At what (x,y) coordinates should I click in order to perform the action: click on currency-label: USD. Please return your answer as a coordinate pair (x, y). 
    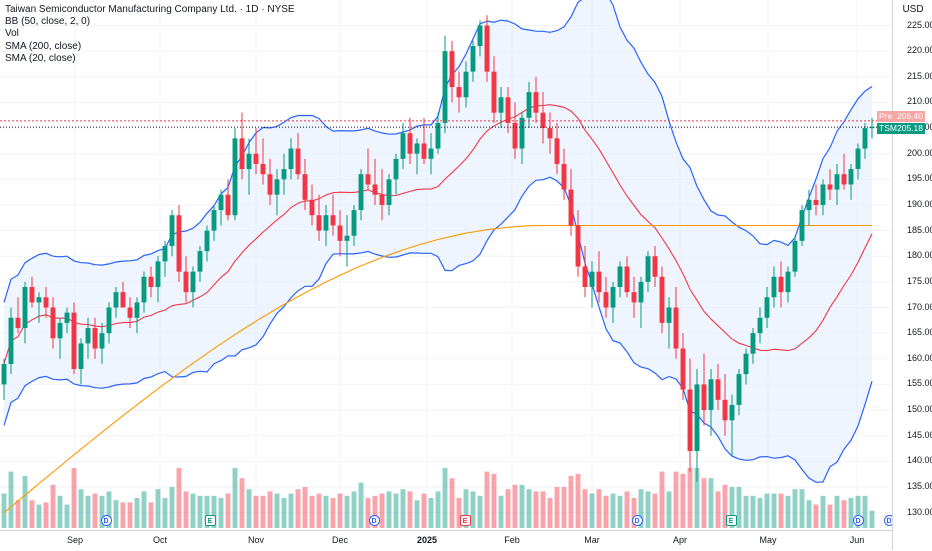
    Looking at the image, I should click on (913, 9).